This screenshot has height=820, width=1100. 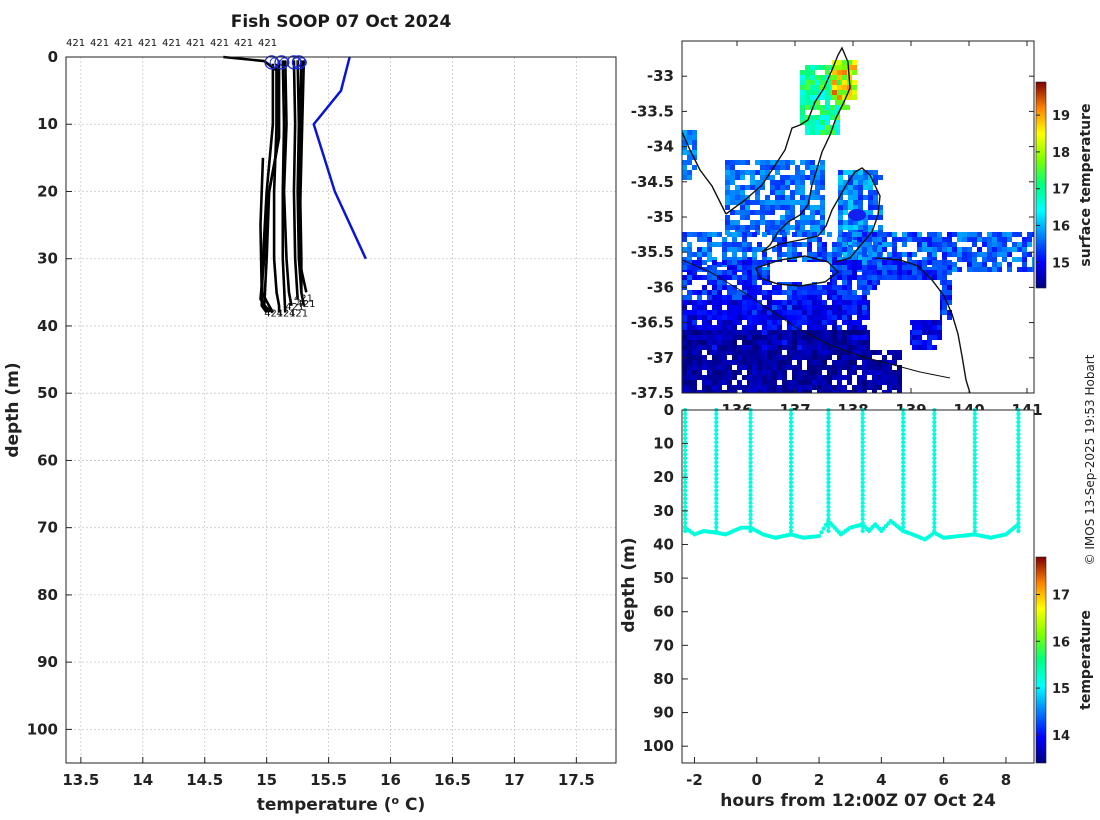 I want to click on surface-marker-inner, so click(x=284, y=62).